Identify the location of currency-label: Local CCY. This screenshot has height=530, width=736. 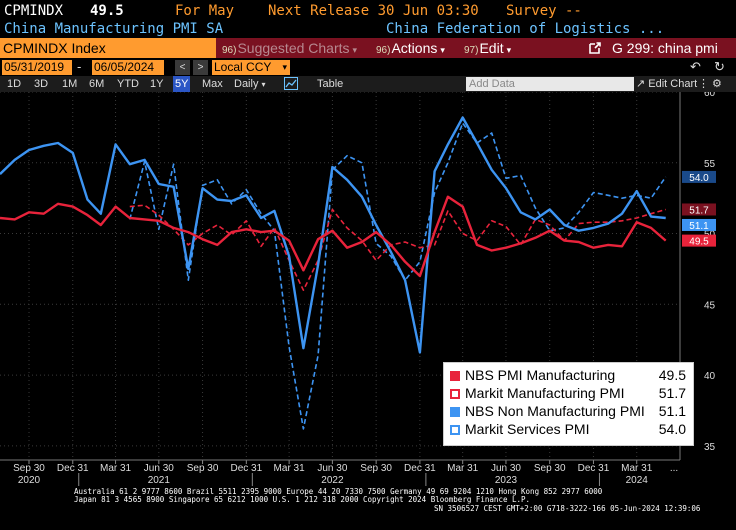
(243, 67).